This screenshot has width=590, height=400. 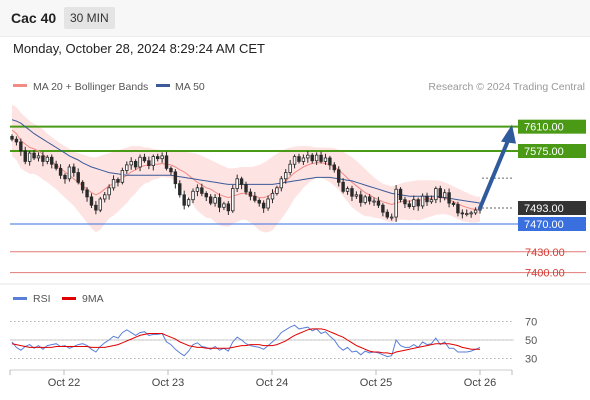 What do you see at coordinates (139, 48) in the screenshot?
I see `timestamp: Monday, October 28, 2024 8:29:24 AM CET` at bounding box center [139, 48].